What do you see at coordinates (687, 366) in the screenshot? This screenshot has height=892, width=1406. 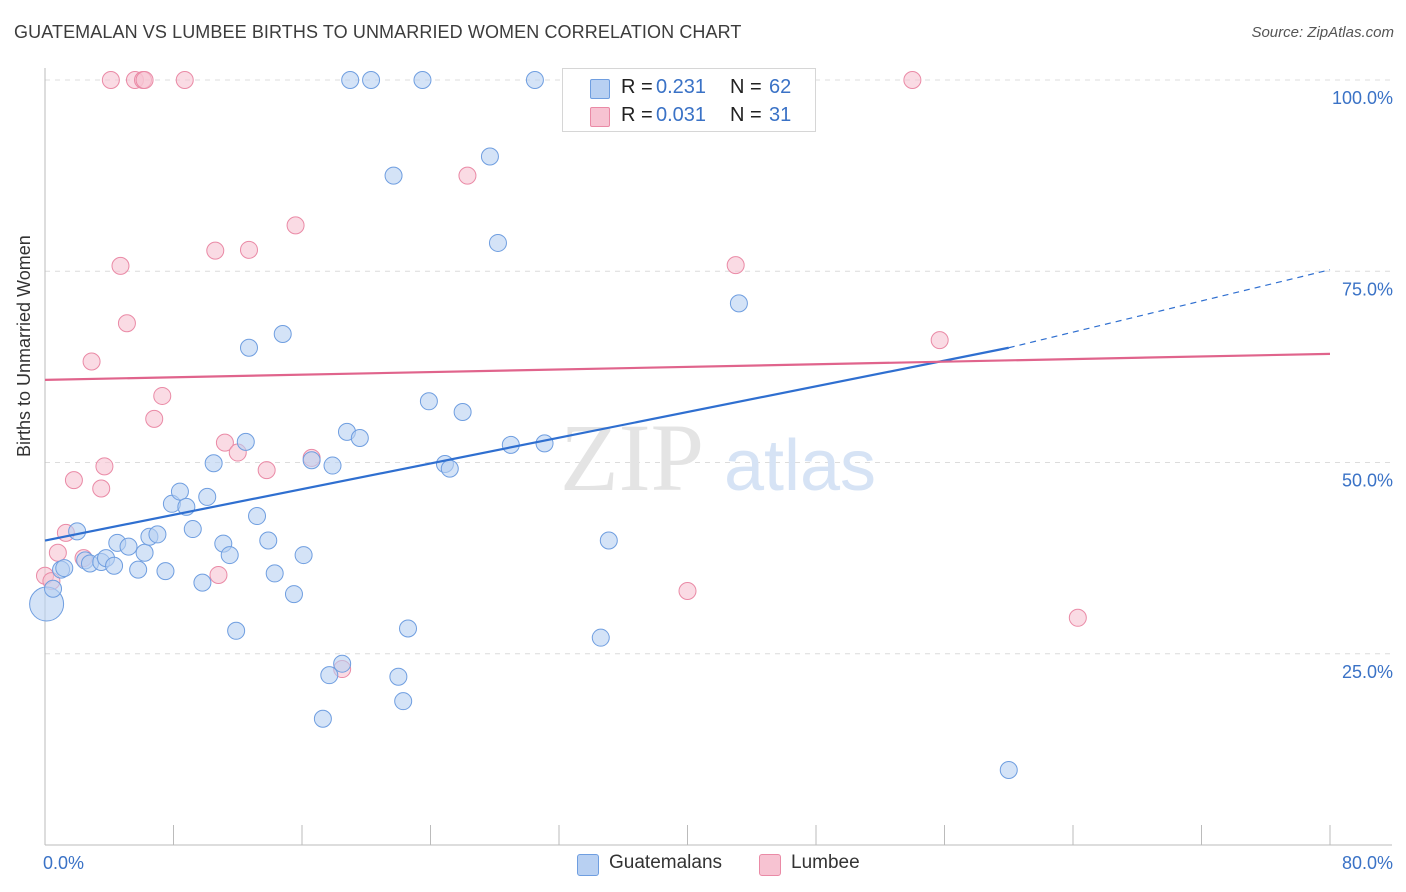 I see `trend-line-lumbee` at bounding box center [687, 366].